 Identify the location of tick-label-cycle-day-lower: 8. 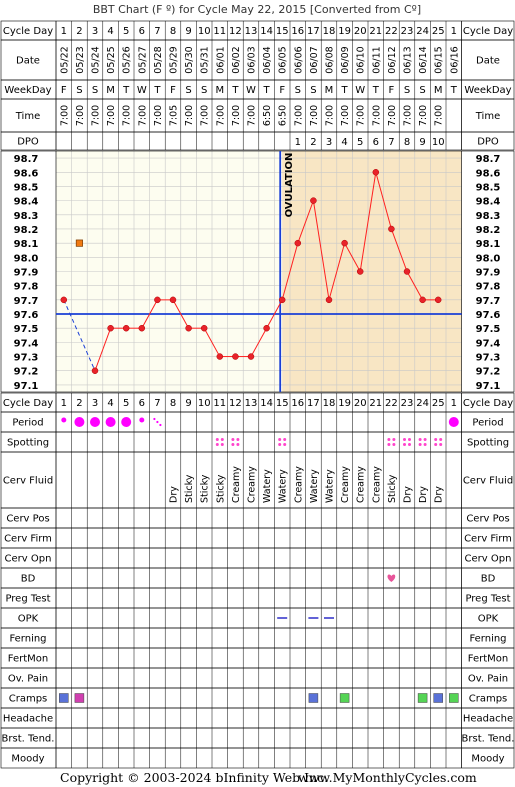
(173, 403).